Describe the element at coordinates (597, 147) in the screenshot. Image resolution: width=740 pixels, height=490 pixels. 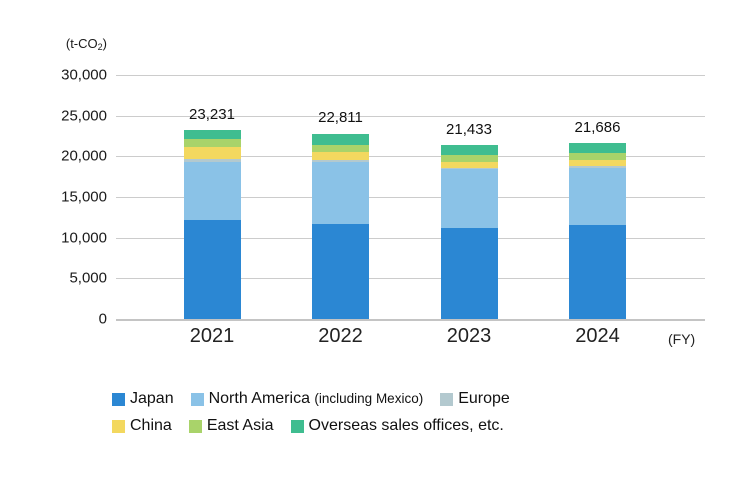
I see `bar-segment-overseas-sales-offices-etc-2024` at that location.